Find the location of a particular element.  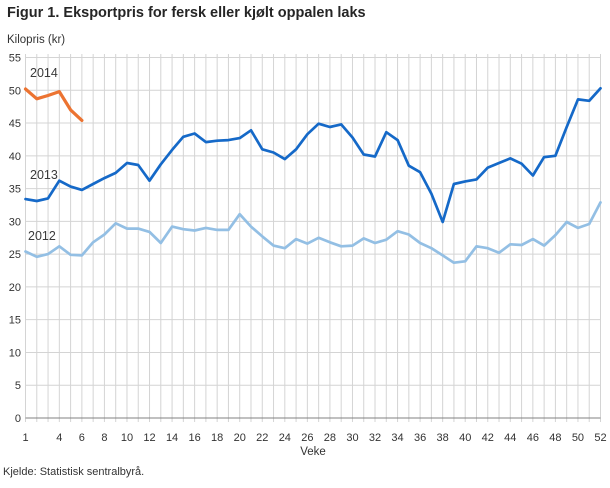

y-tick-label: 0 is located at coordinates (18, 419).